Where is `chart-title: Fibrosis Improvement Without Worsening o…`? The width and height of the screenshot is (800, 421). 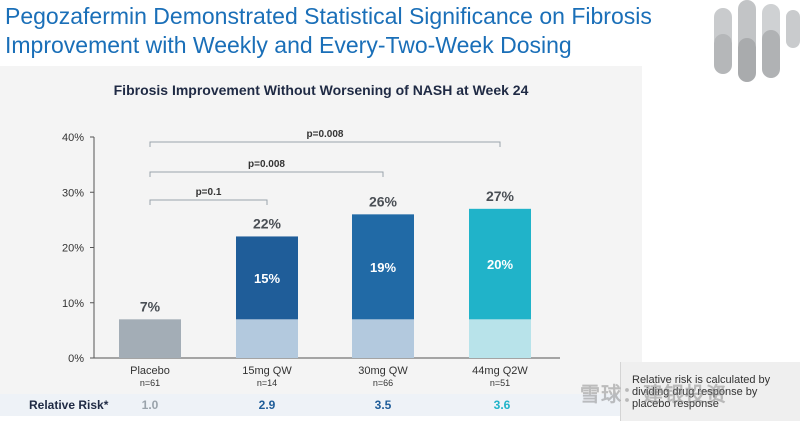
chart-title: Fibrosis Improvement Without Worsening o… is located at coordinates (321, 90).